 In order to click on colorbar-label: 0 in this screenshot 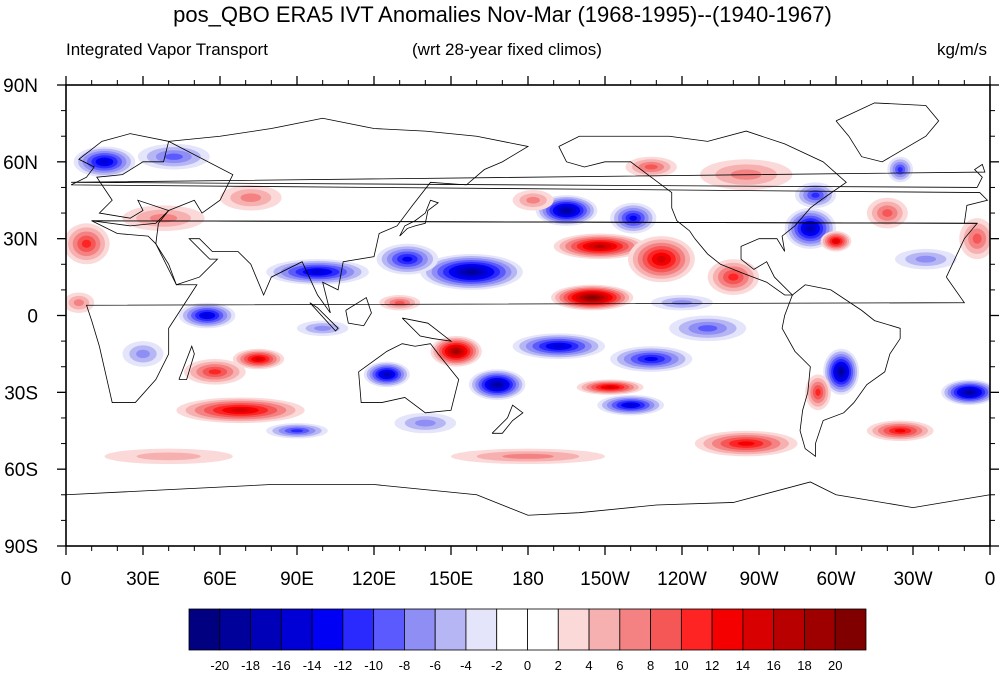, I will do `click(527, 665)`.